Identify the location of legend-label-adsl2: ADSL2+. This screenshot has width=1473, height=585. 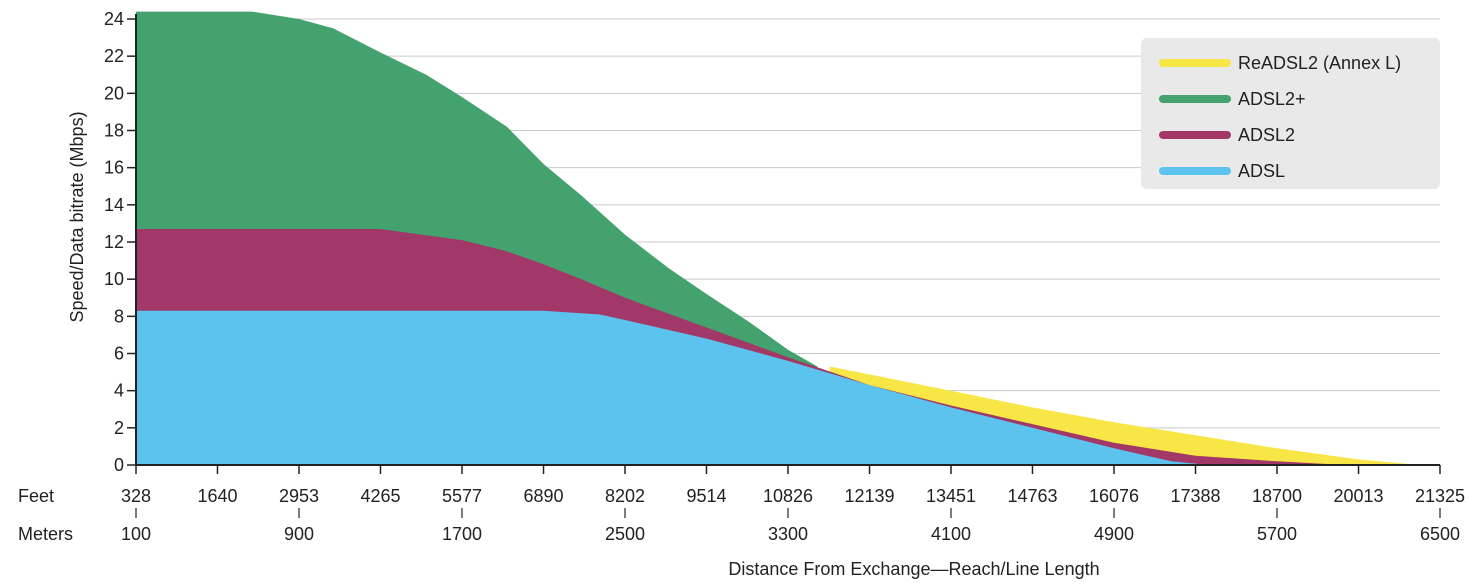
(1272, 99).